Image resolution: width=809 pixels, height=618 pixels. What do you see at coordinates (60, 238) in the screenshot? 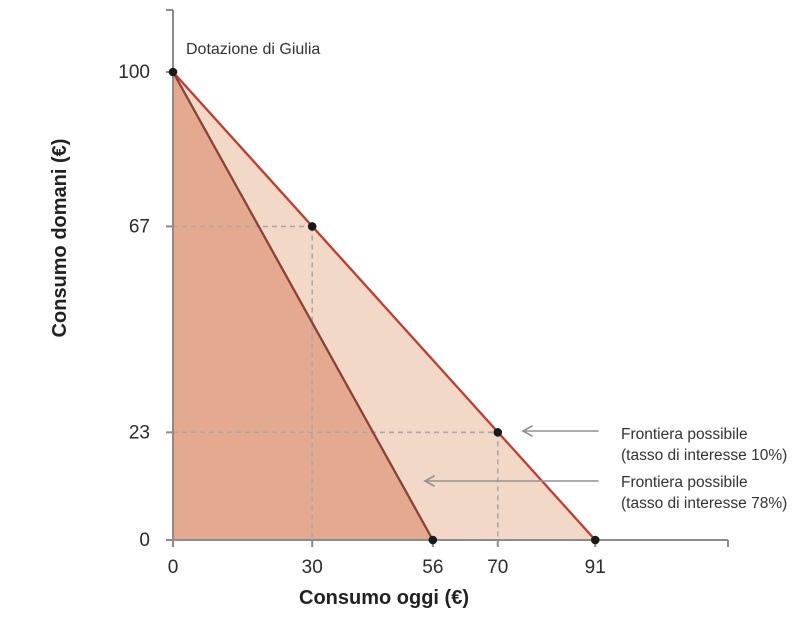
I see `y-axis-title: Consumo domani (€)` at bounding box center [60, 238].